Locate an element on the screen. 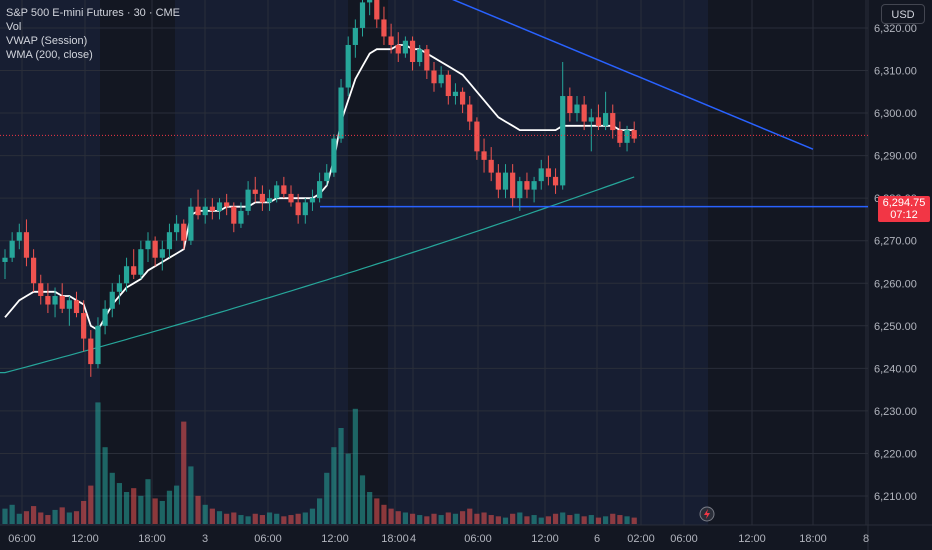 The image size is (932, 550). legend-indicator-wma: WMA (200, close) is located at coordinates (49, 55).